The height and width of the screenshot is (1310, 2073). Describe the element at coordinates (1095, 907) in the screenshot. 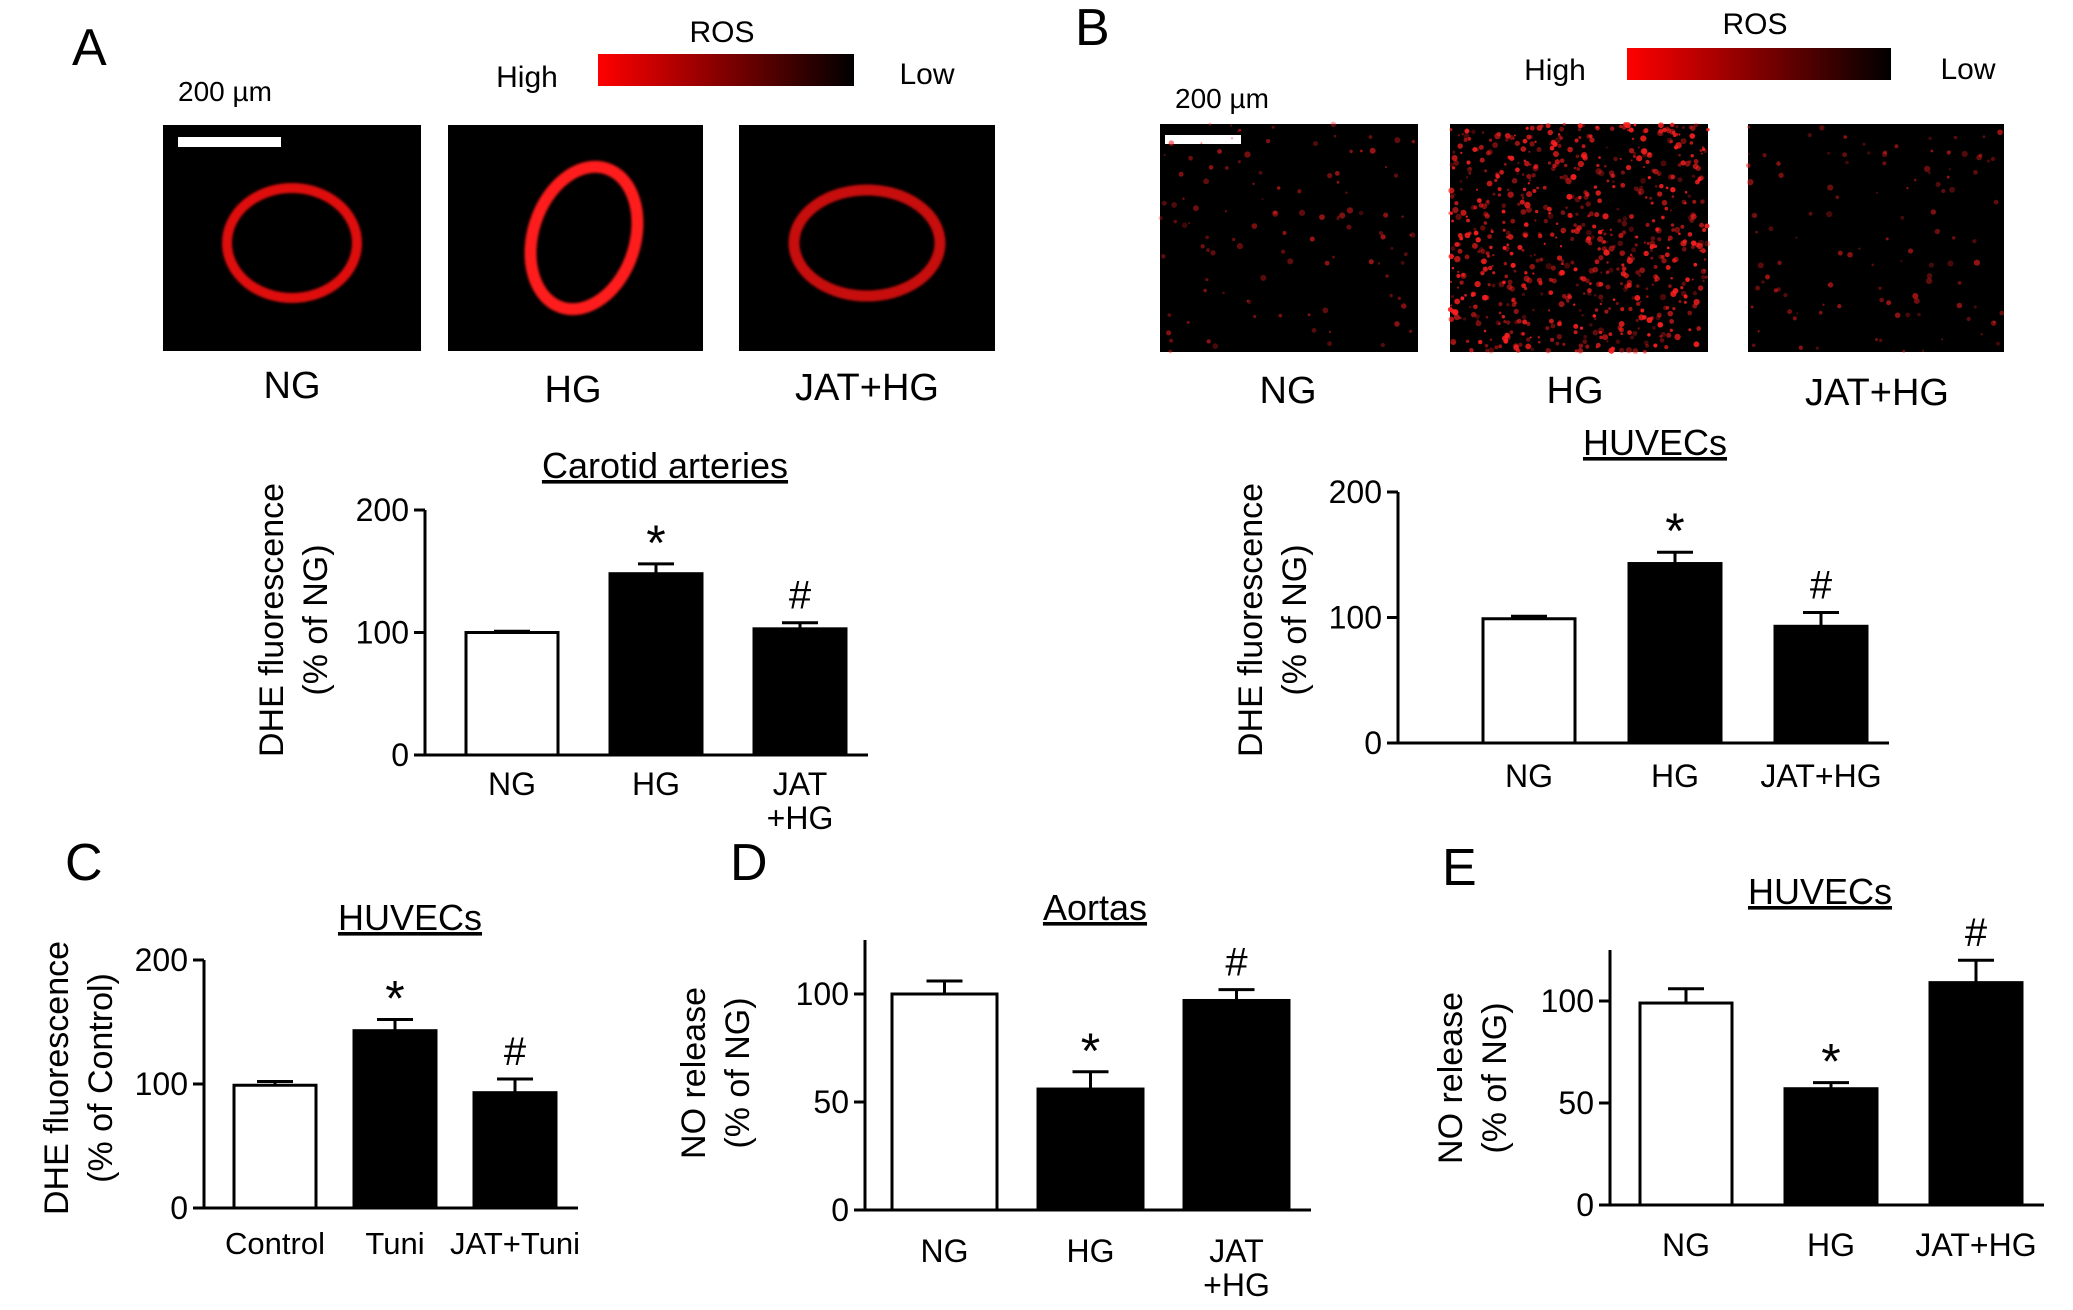

I see `chart-title-d: Aortas` at that location.